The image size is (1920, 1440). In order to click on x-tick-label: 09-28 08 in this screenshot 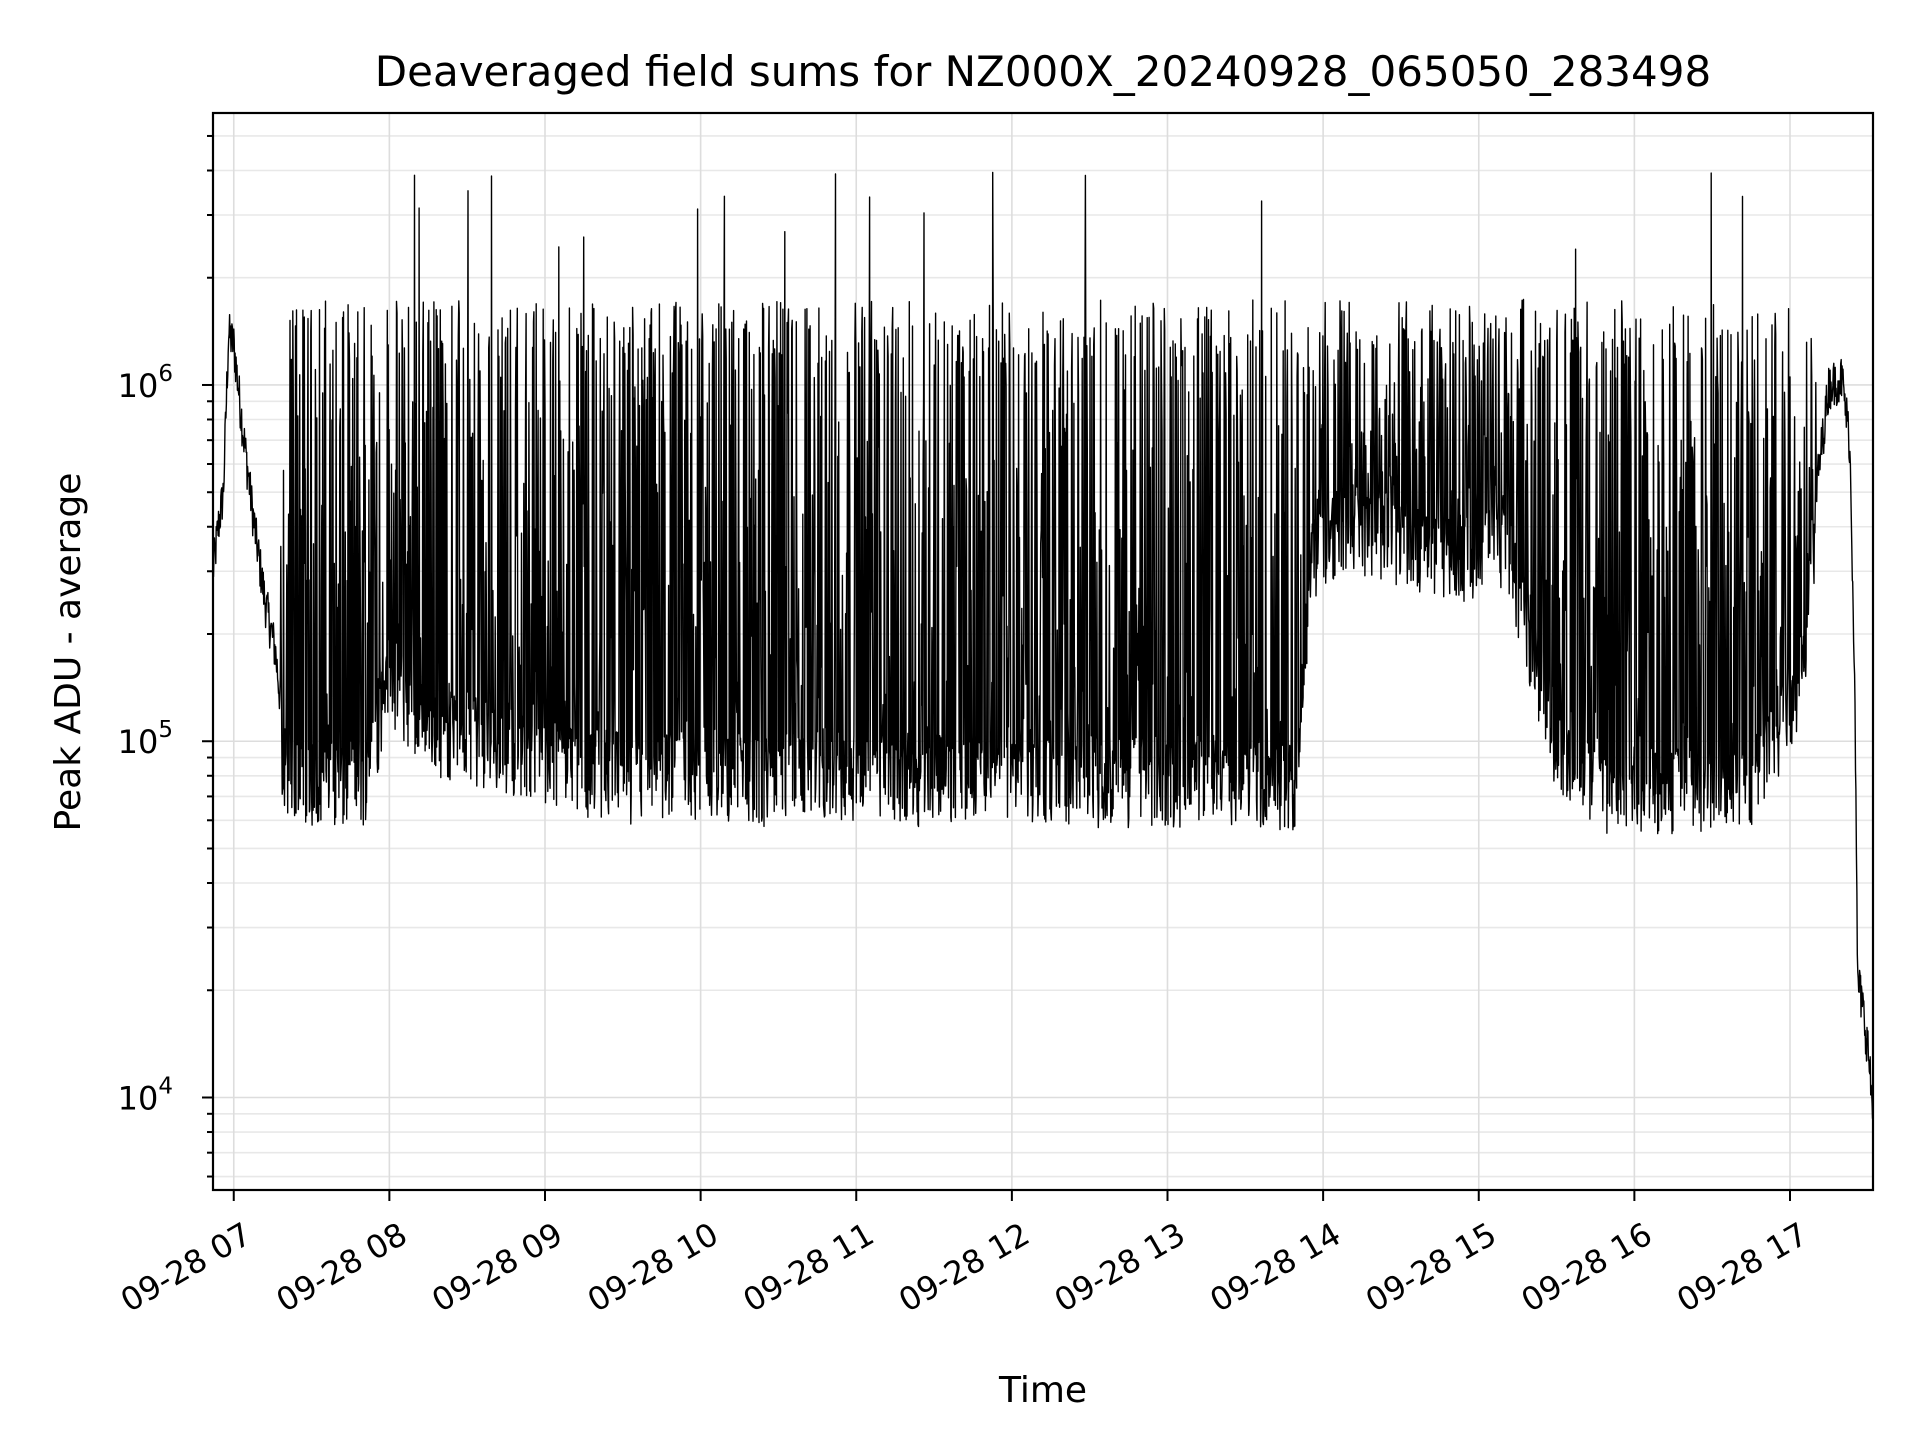, I will do `click(342, 1267)`.